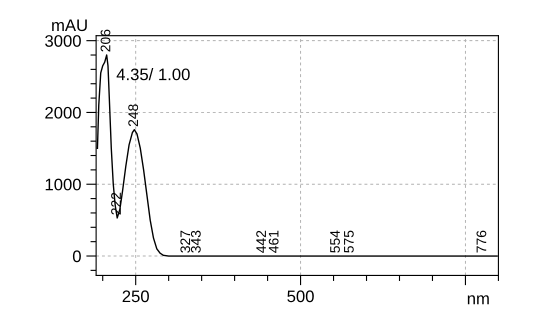 This screenshot has width=540, height=324. What do you see at coordinates (63, 184) in the screenshot?
I see `y-tick-label: 1000` at bounding box center [63, 184].